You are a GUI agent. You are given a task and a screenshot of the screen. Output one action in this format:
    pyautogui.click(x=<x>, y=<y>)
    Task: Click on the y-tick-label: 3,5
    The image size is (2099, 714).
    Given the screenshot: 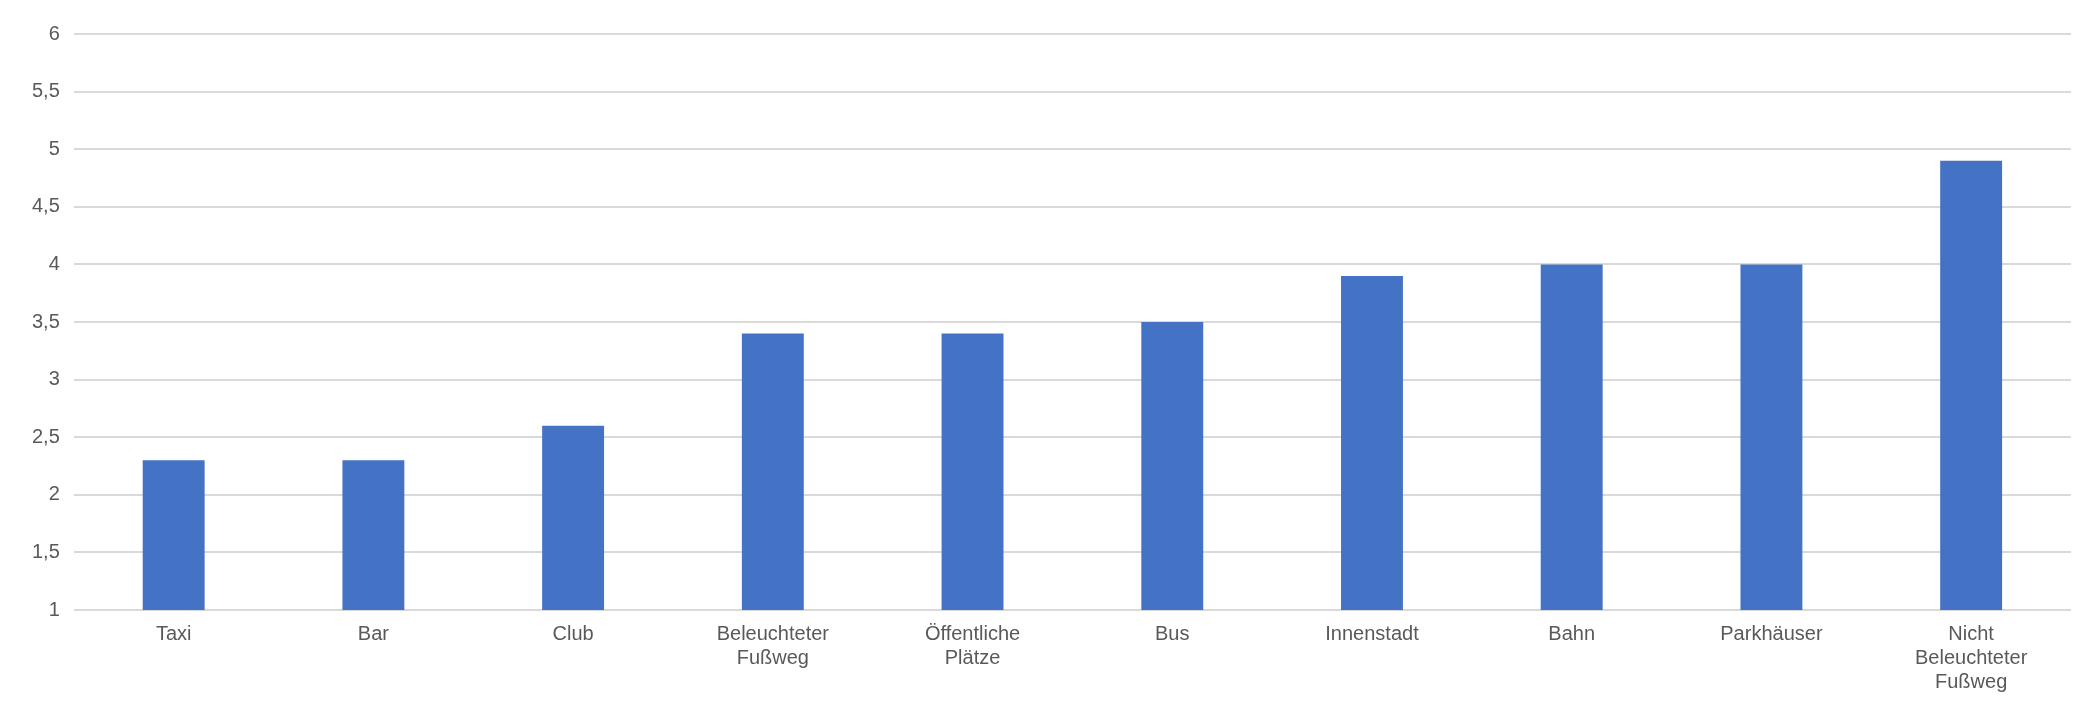 What is the action you would take?
    pyautogui.click(x=45, y=320)
    